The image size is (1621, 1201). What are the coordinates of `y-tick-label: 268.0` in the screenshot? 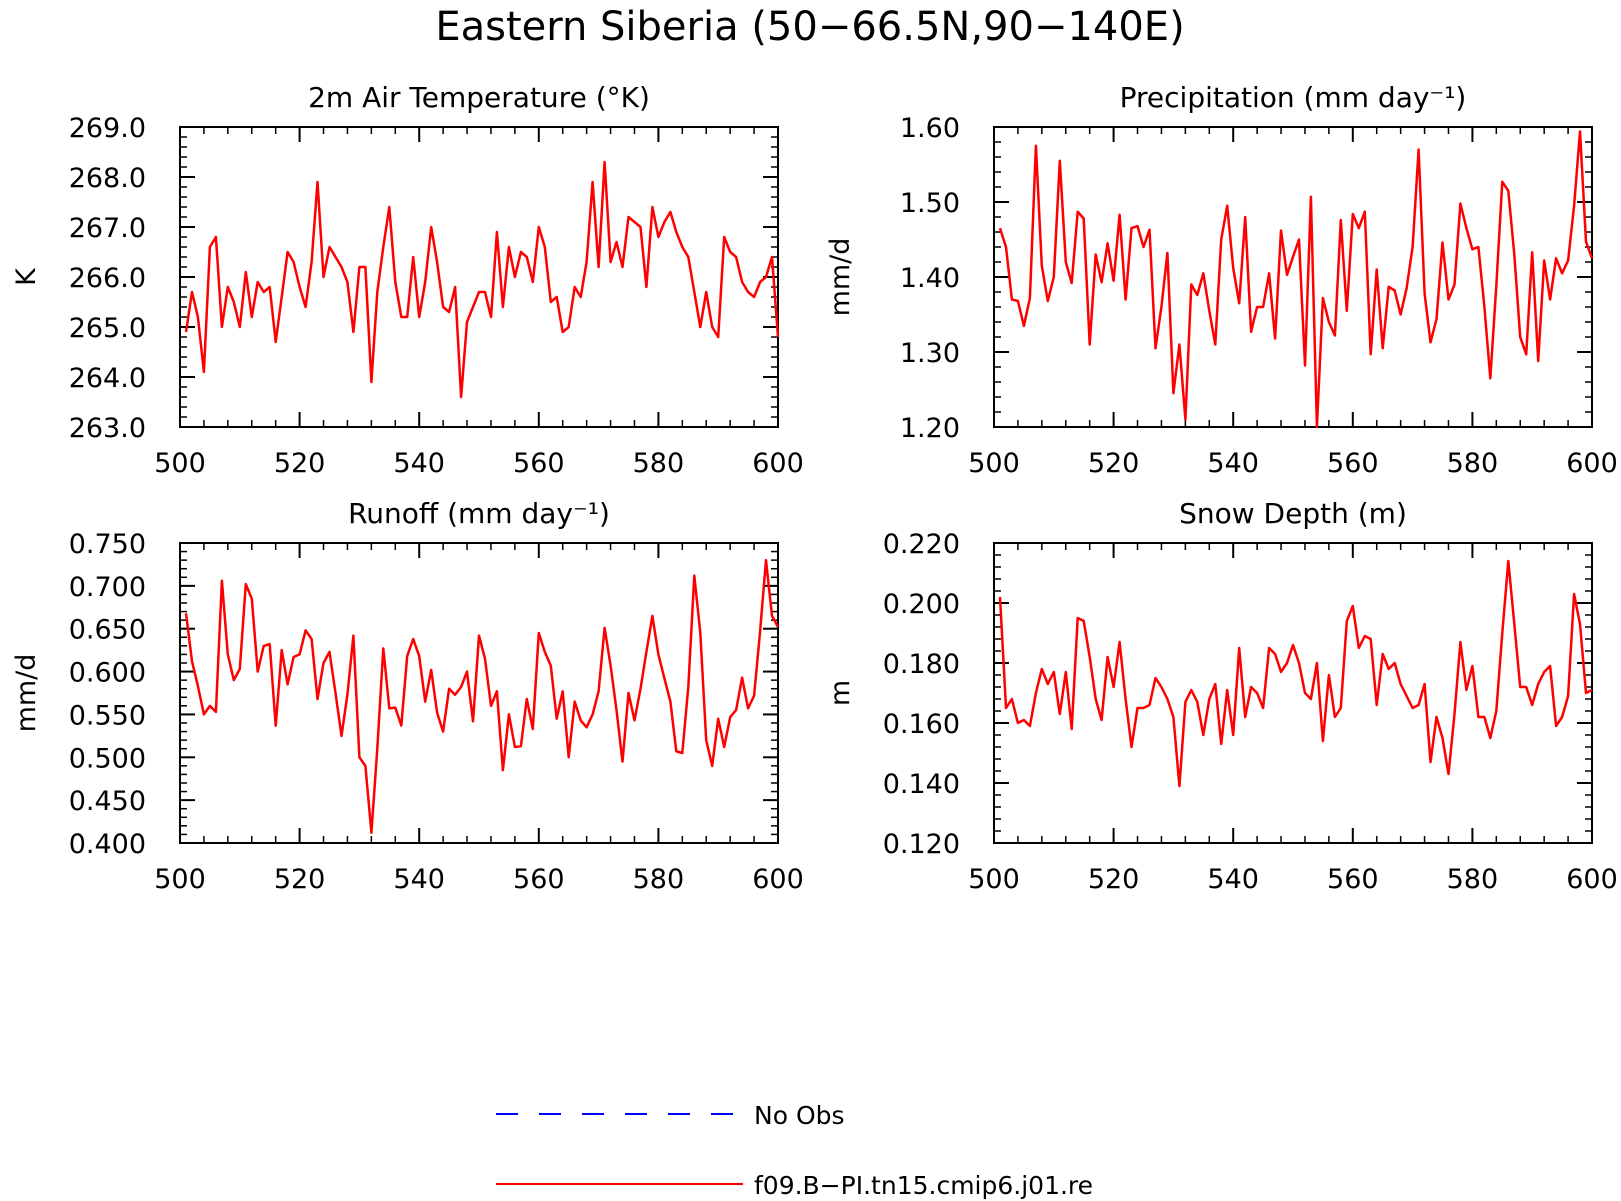 It's located at (107, 178).